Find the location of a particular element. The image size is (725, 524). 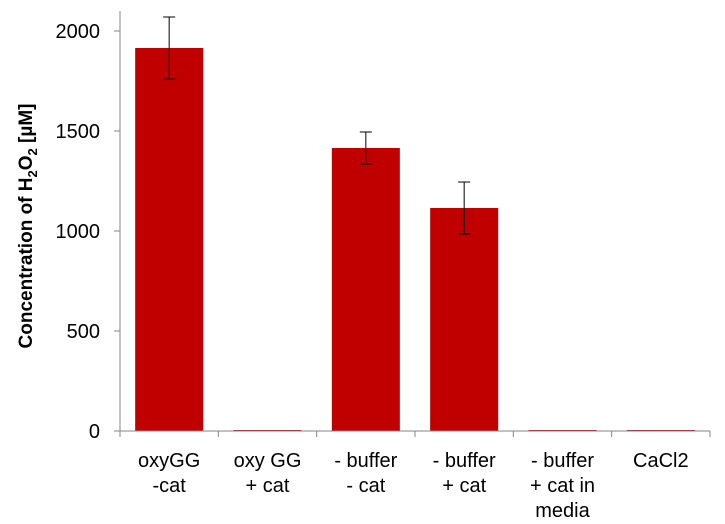

category-label: - buffer - cat is located at coordinates (365, 473).